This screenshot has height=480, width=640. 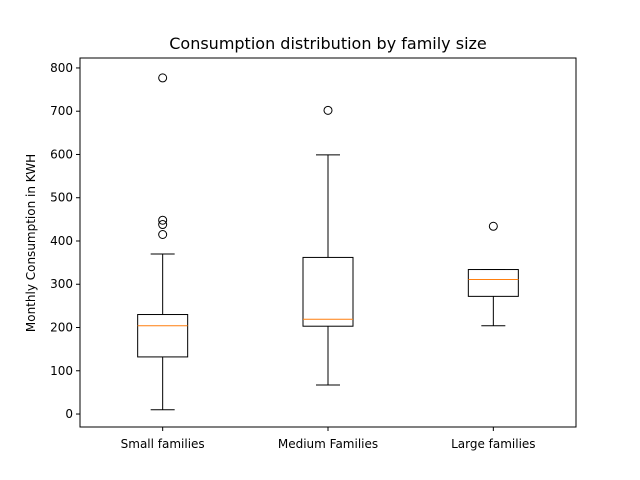 What do you see at coordinates (61, 111) in the screenshot?
I see `y-tick-label: 700` at bounding box center [61, 111].